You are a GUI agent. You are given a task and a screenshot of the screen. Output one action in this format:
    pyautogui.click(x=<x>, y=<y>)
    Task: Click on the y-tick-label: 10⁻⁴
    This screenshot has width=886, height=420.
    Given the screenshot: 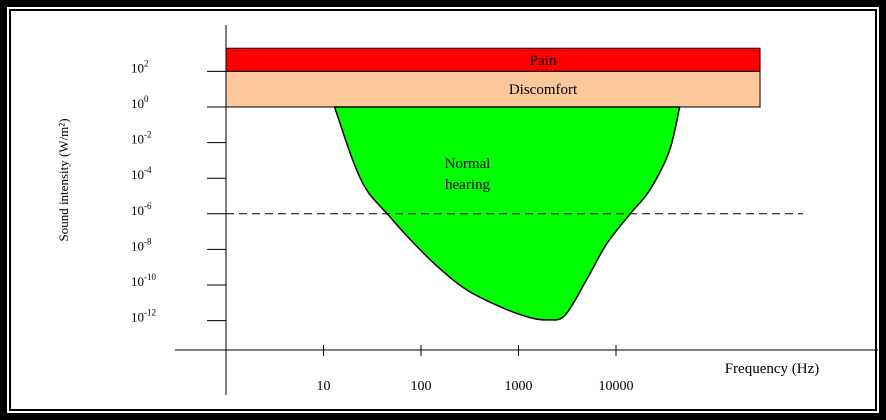 What is the action you would take?
    pyautogui.click(x=141, y=173)
    